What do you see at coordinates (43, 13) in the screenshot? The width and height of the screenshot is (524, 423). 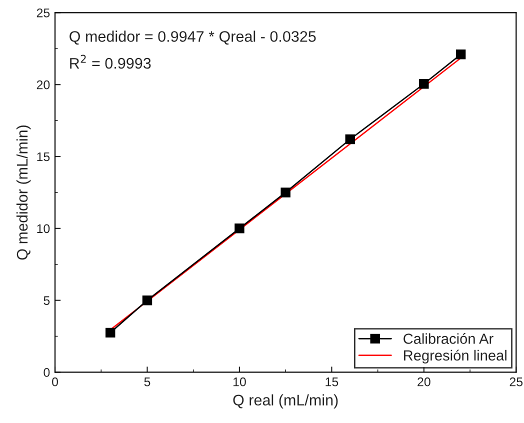 I see `y-tick-label: 25` at bounding box center [43, 13].